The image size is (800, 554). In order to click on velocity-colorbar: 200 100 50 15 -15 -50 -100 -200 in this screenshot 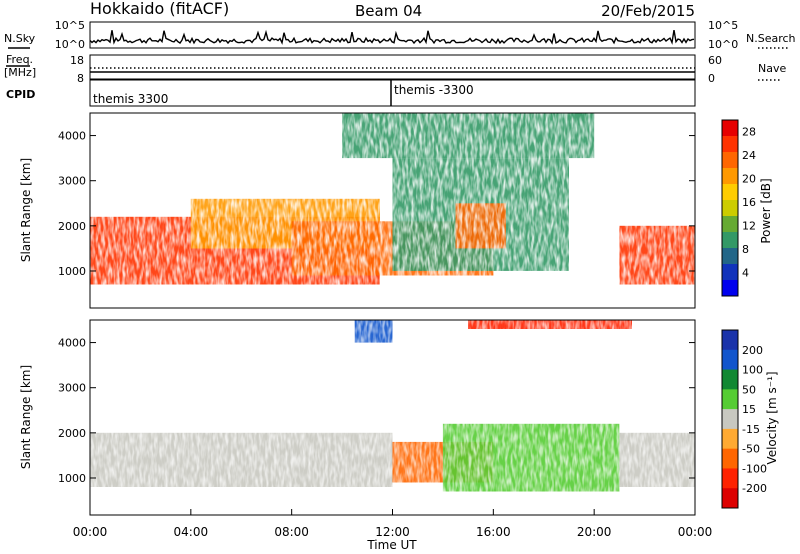, I will do `click(744, 419)`.